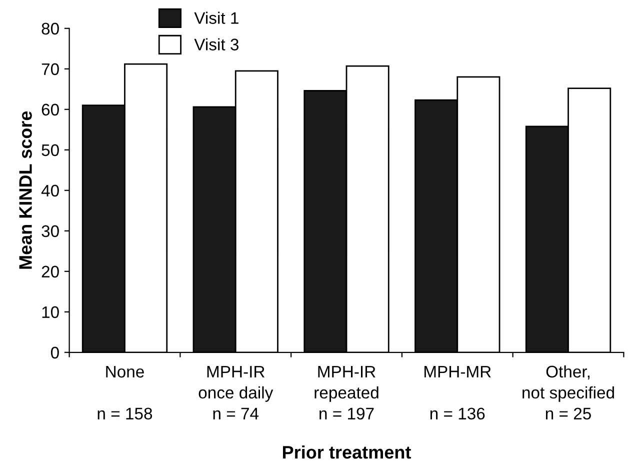 The width and height of the screenshot is (630, 473). Describe the element at coordinates (50, 231) in the screenshot. I see `y-tick-label: 30` at that location.